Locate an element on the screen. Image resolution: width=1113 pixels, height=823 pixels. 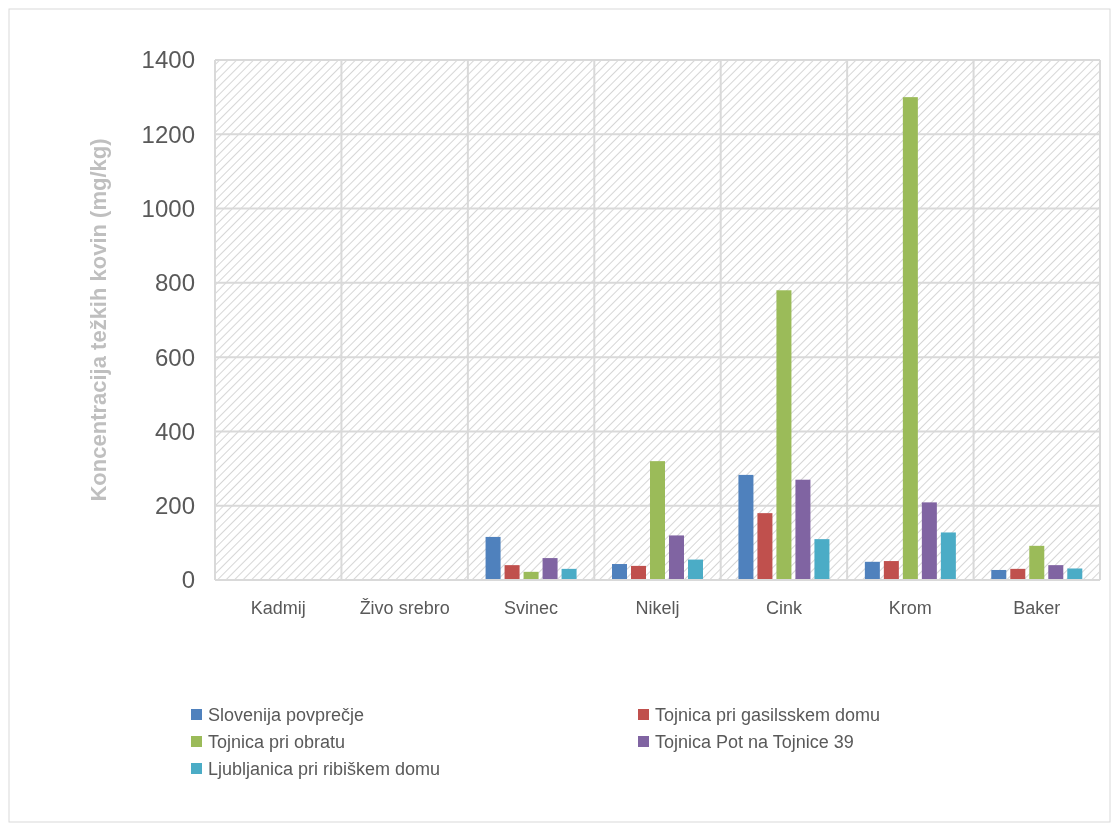
y-tick-label: 0 is located at coordinates (188, 580).